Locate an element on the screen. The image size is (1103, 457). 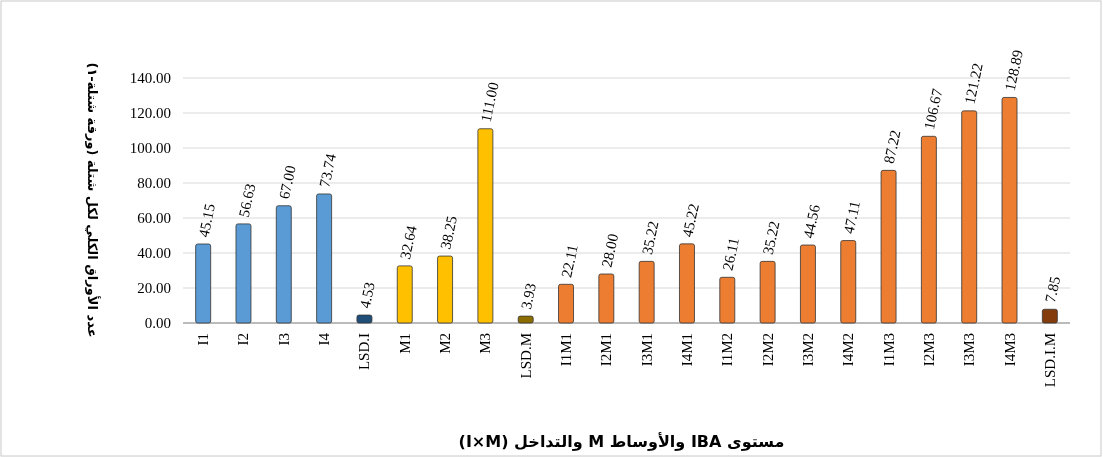
y-tick-label: 100.00 is located at coordinates (150, 148).